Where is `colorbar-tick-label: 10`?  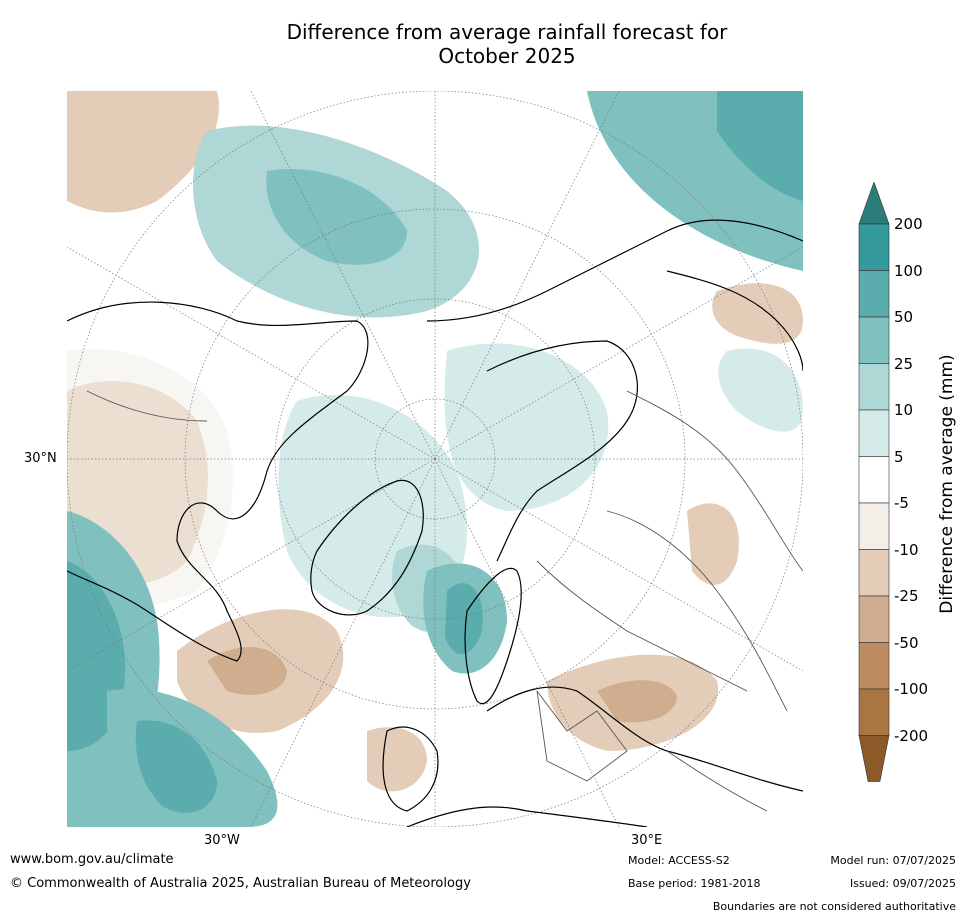
colorbar-tick-label: 10 is located at coordinates (904, 410).